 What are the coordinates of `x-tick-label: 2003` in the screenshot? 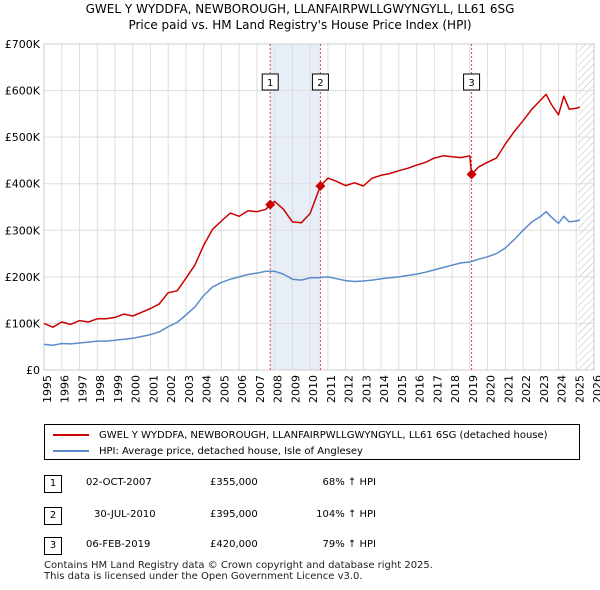 It's located at (189, 389).